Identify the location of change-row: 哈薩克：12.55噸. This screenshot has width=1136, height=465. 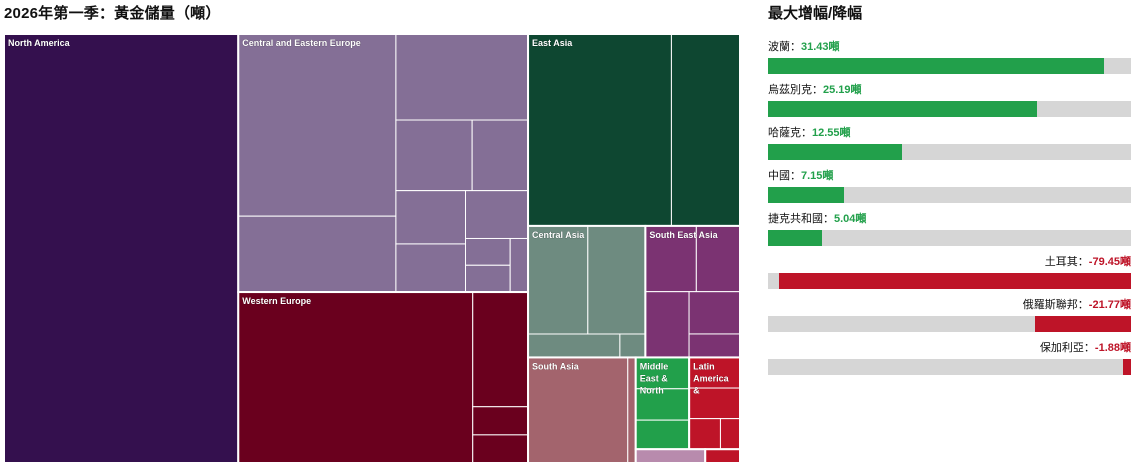
(949, 145).